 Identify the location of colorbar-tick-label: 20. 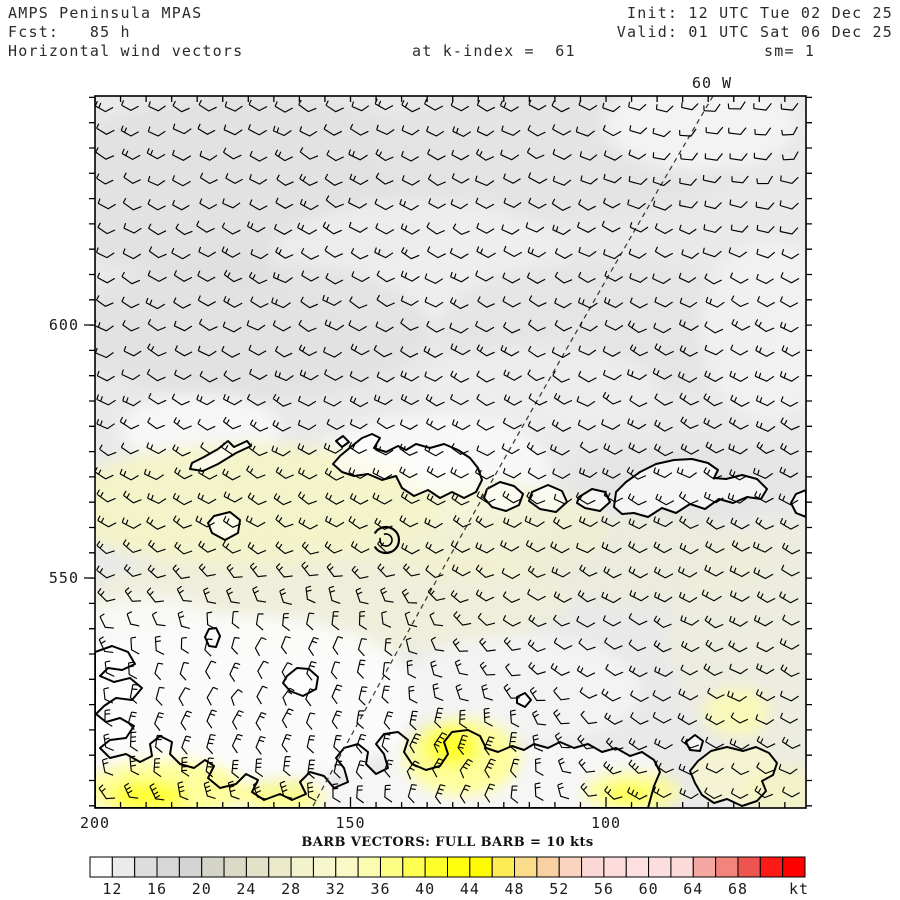
(202, 889).